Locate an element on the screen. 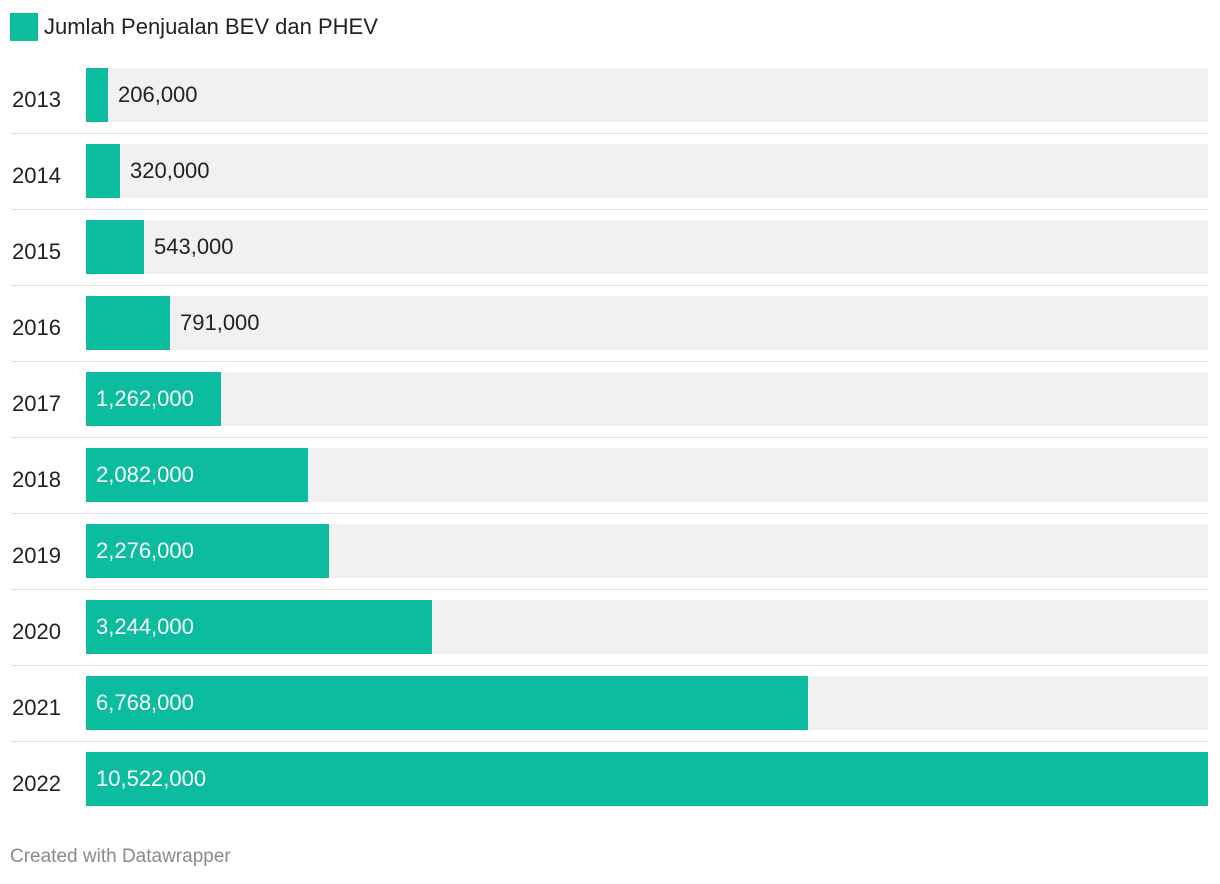 The image size is (1220, 884). bar-track: 10,522,000 is located at coordinates (647, 779).